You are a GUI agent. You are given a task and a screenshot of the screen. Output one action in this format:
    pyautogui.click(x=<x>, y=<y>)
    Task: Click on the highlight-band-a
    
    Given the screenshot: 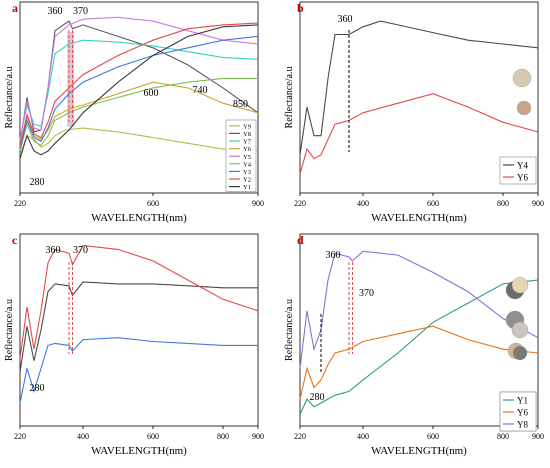 What is the action you would take?
    pyautogui.click(x=71, y=79)
    